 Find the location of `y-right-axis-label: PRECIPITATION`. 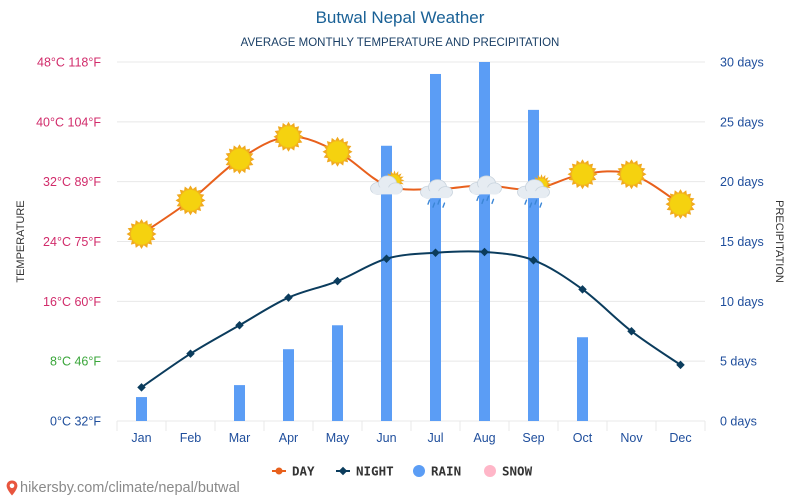

y-right-axis-label: PRECIPITATION is located at coordinates (779, 241).